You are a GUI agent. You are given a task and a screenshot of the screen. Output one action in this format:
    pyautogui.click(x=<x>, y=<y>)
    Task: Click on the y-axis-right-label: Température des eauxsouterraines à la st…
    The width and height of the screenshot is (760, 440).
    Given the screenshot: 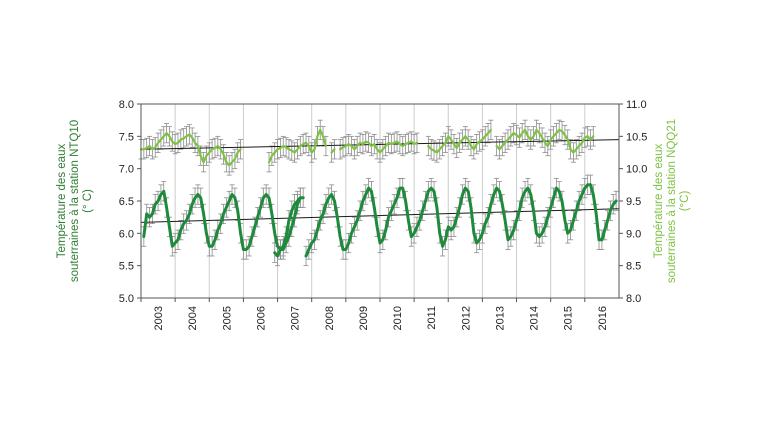 What is the action you would take?
    pyautogui.click(x=672, y=201)
    